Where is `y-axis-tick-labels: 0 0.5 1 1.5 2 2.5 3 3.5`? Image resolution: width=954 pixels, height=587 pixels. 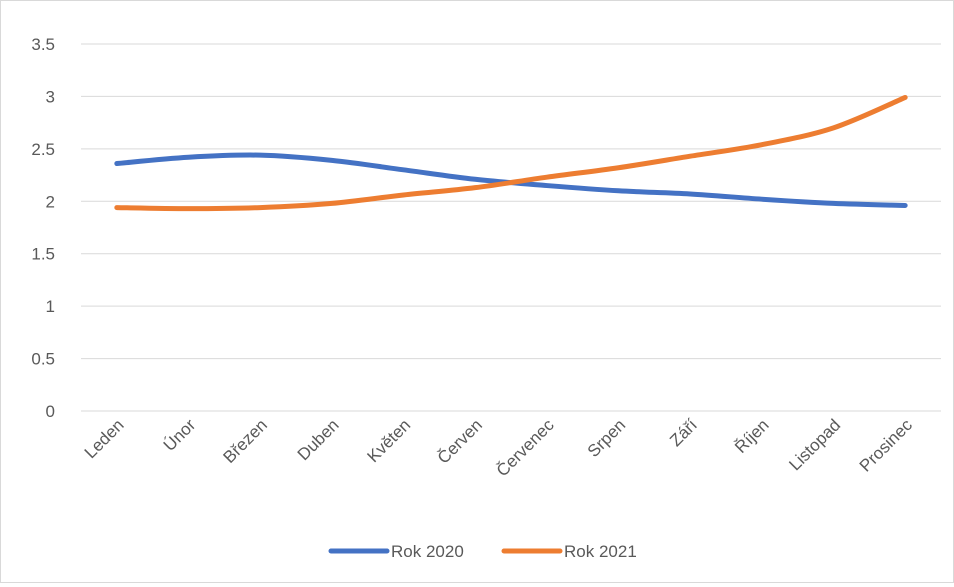
y-axis-tick-labels: 0 0.5 1 1.5 2 2.5 3 3.5 is located at coordinates (43, 228).